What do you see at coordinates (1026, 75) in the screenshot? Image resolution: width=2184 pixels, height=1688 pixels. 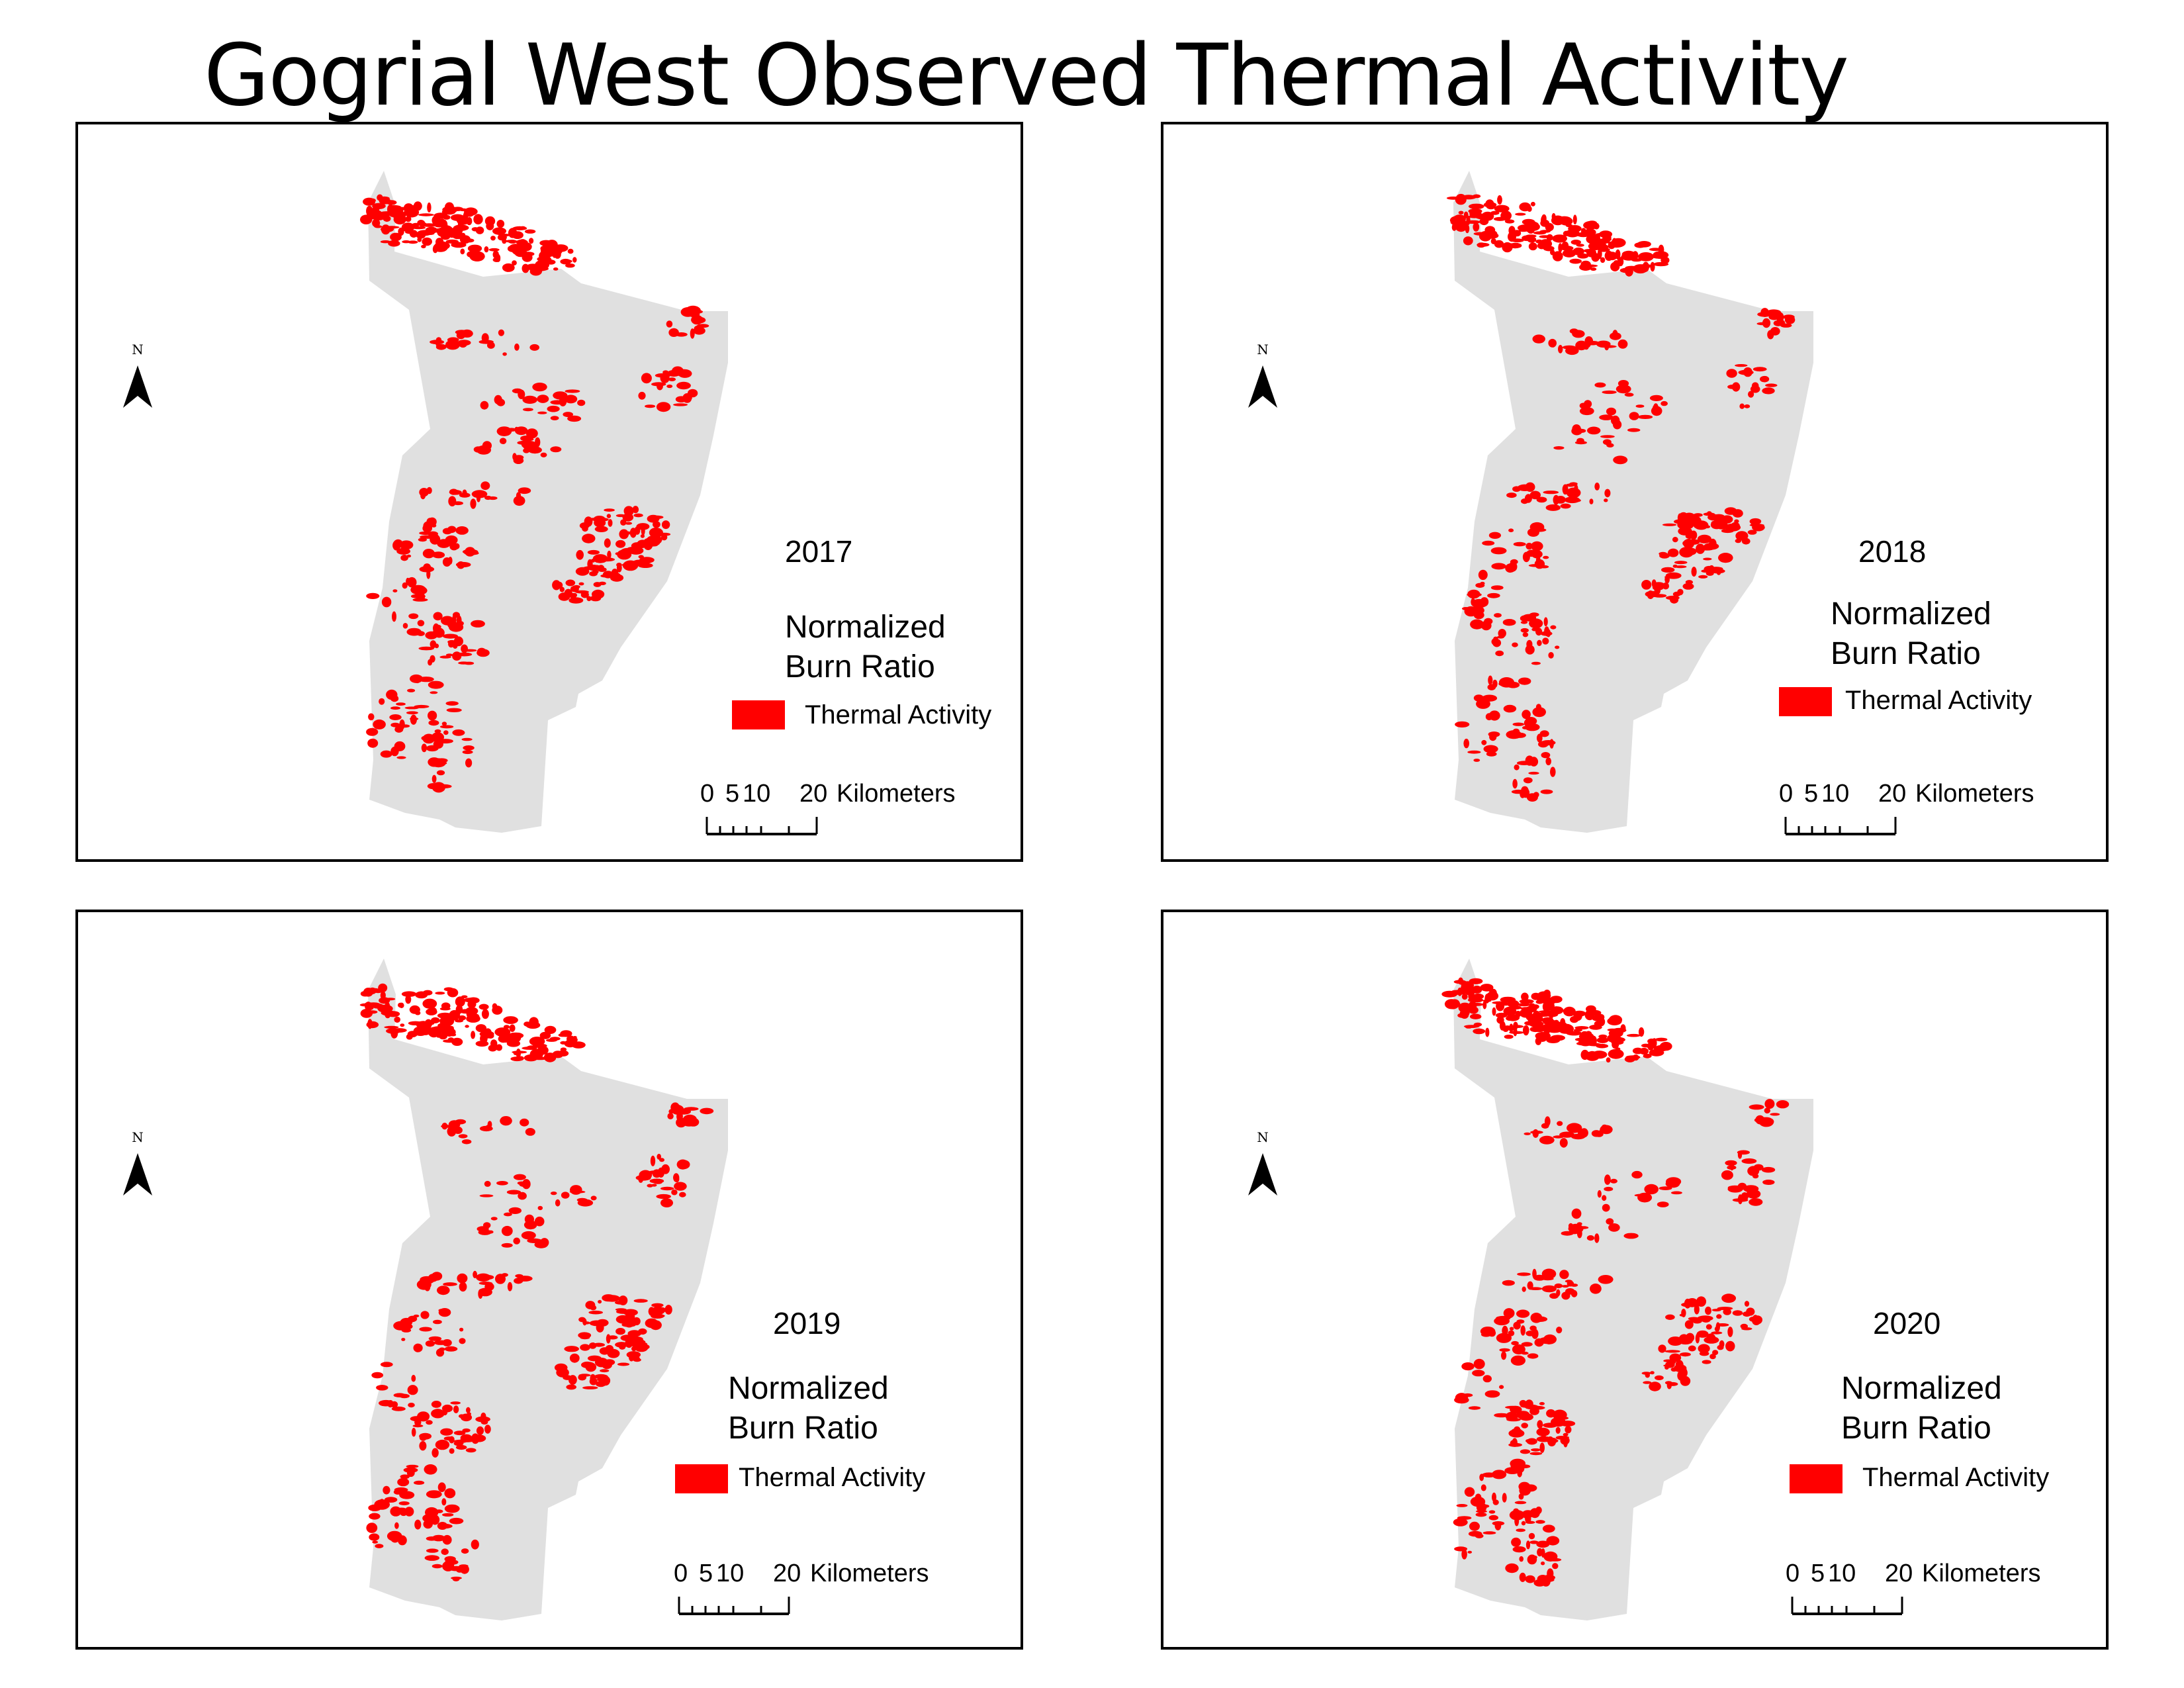 I see `page-title: Gogrial West Observed Thermal Activity` at bounding box center [1026, 75].